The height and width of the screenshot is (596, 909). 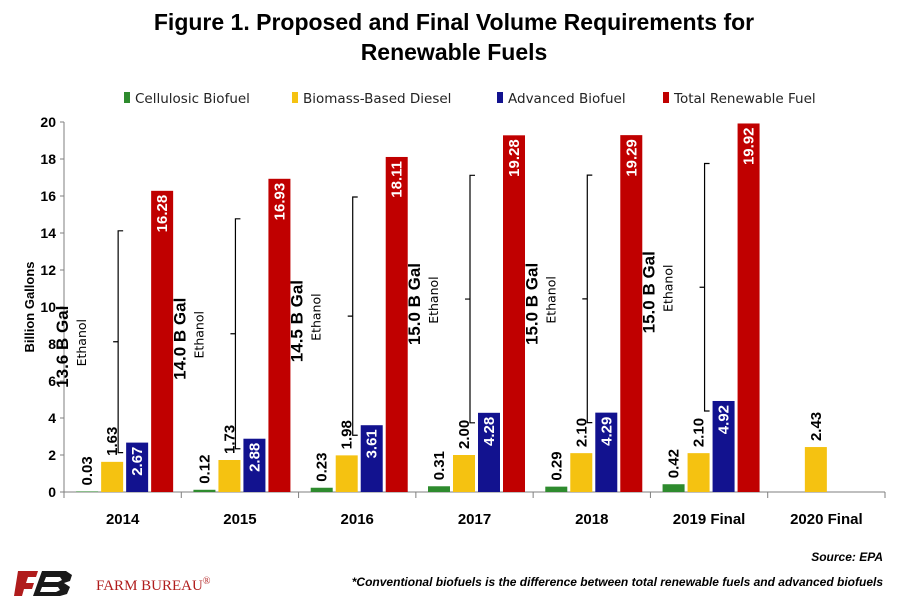 What do you see at coordinates (321, 489) in the screenshot?
I see `bar-cellulosic-biofuel-2016` at bounding box center [321, 489].